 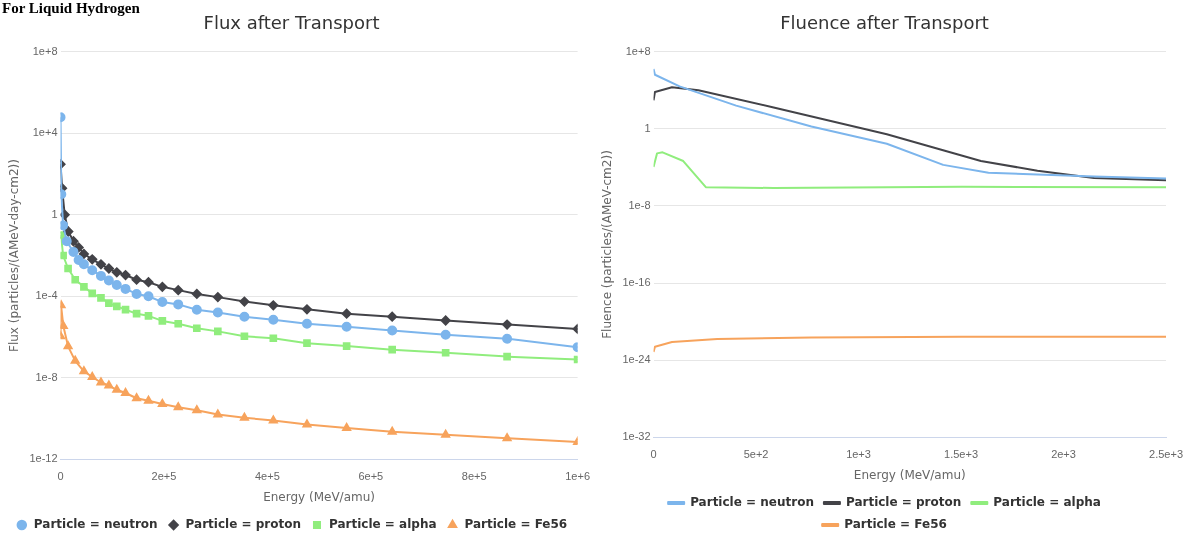 What do you see at coordinates (858, 454) in the screenshot?
I see `x-tick-label: 1e+3` at bounding box center [858, 454].